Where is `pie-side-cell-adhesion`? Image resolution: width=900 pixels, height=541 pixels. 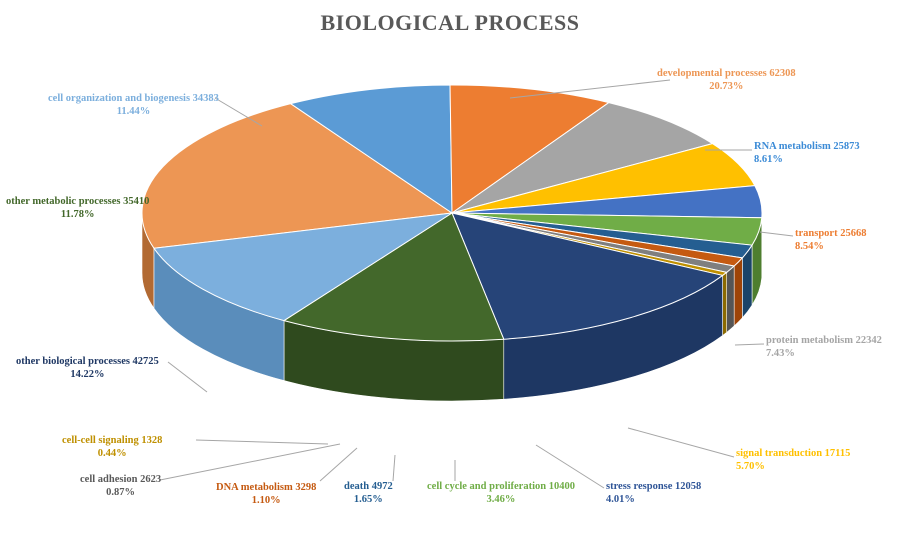
pie-side-cell-adhesion is located at coordinates (730, 299).